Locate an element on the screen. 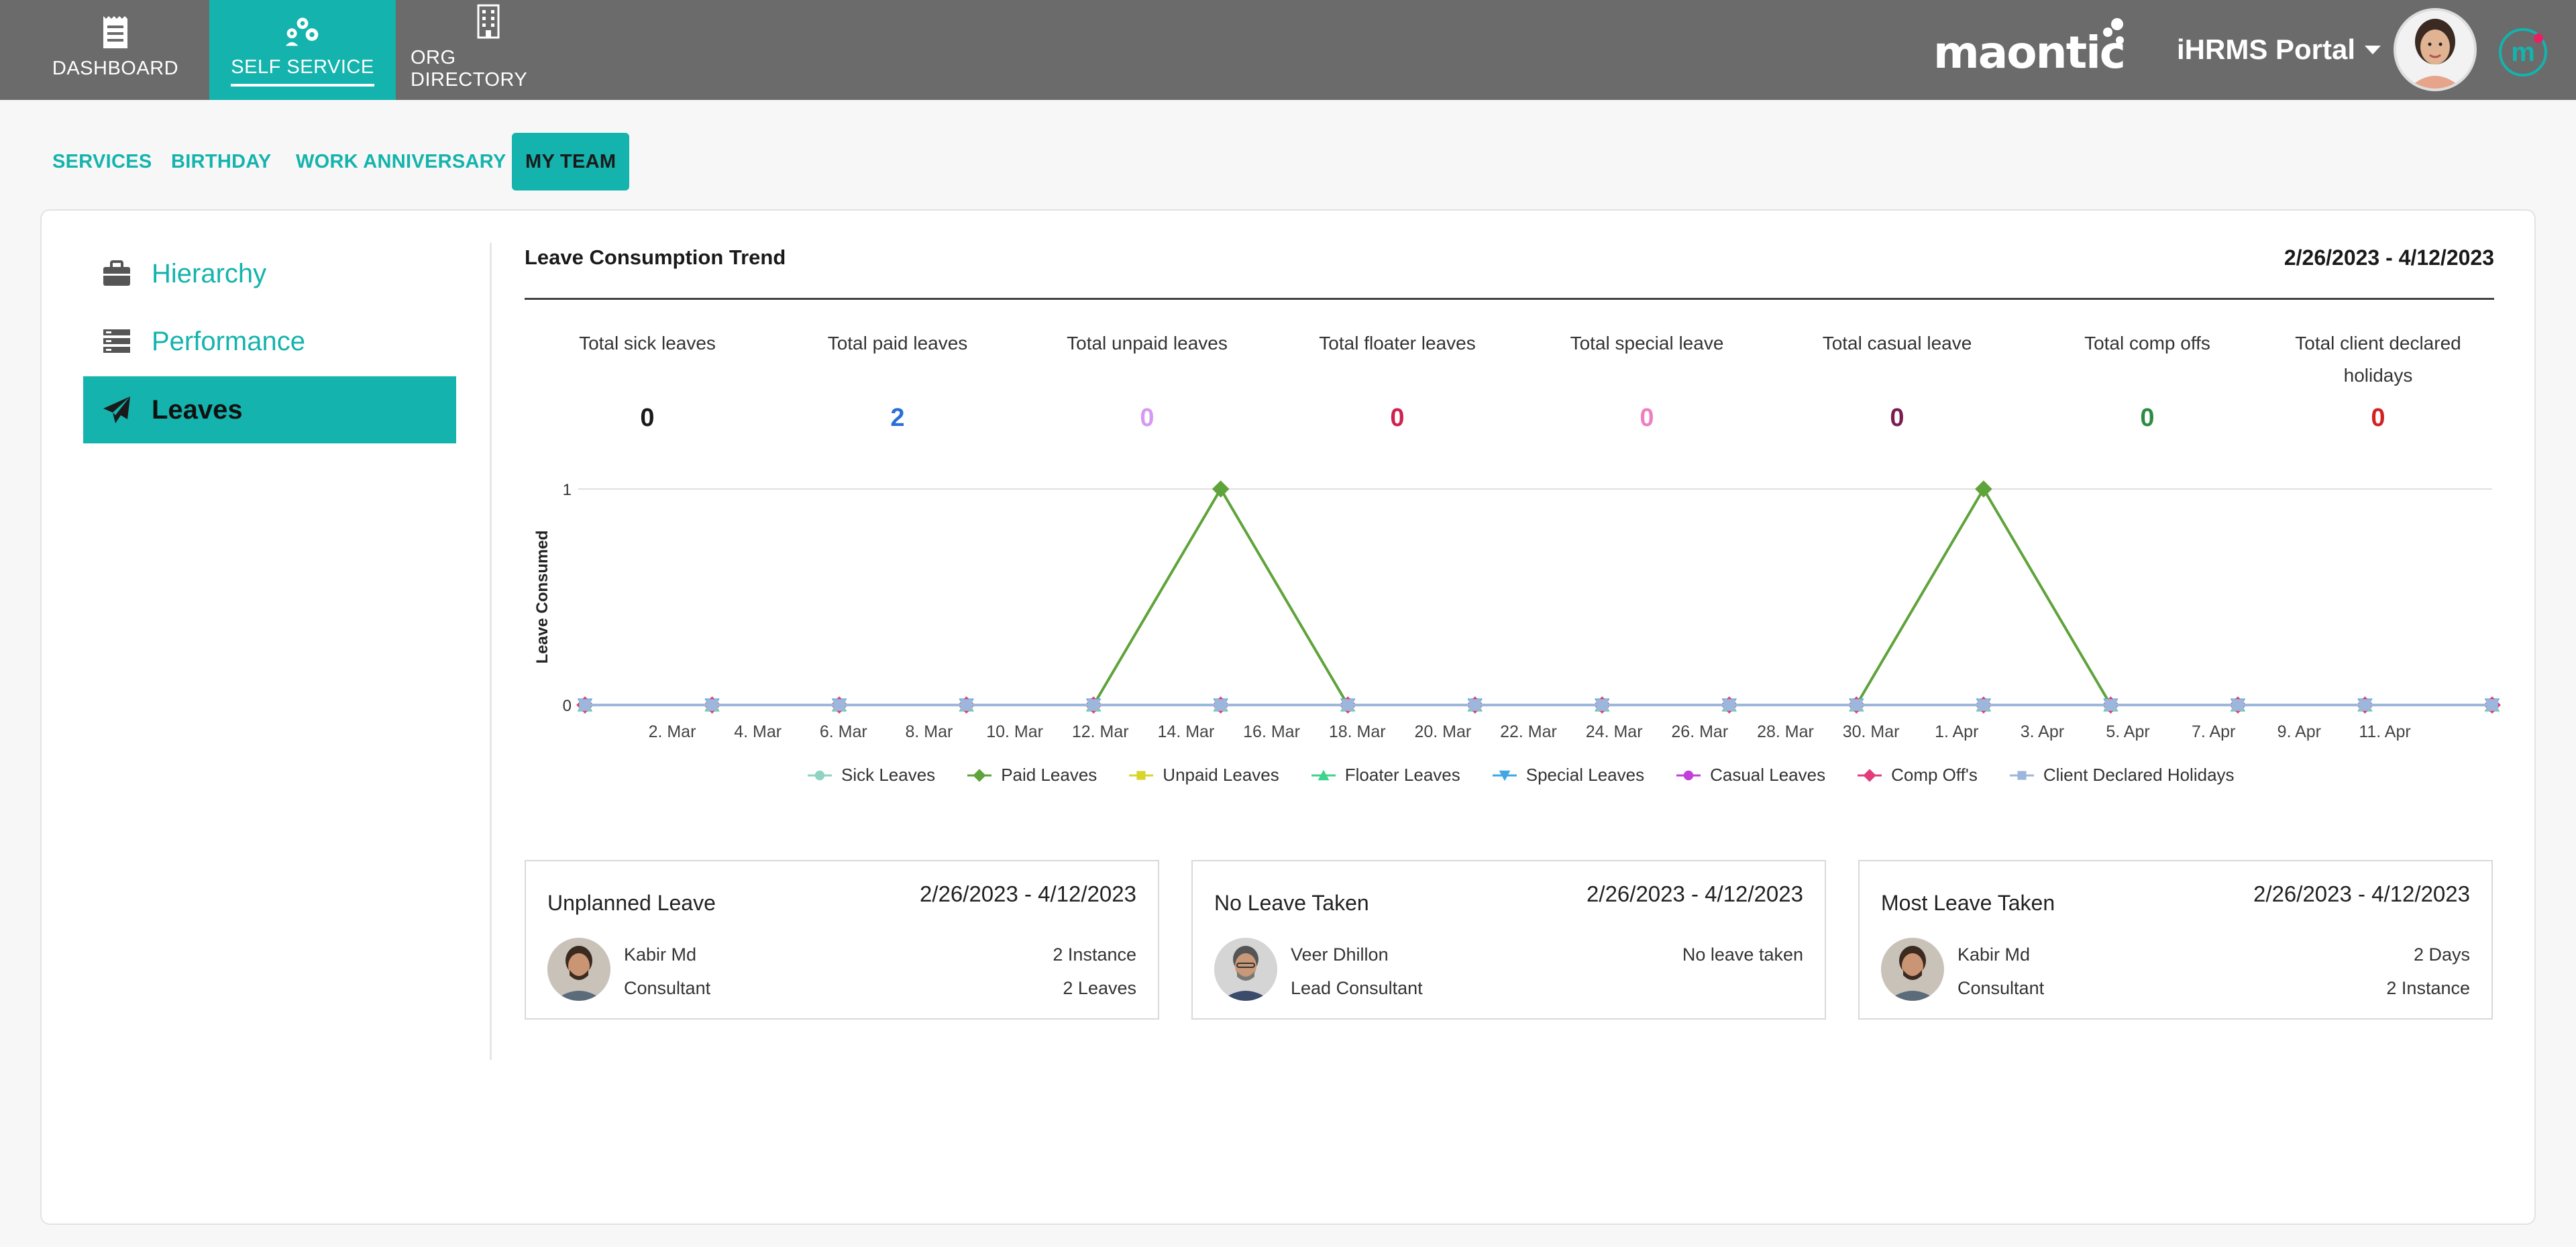 This screenshot has height=1247, width=2576. subtab-label: BIRTHDAY is located at coordinates (221, 161).